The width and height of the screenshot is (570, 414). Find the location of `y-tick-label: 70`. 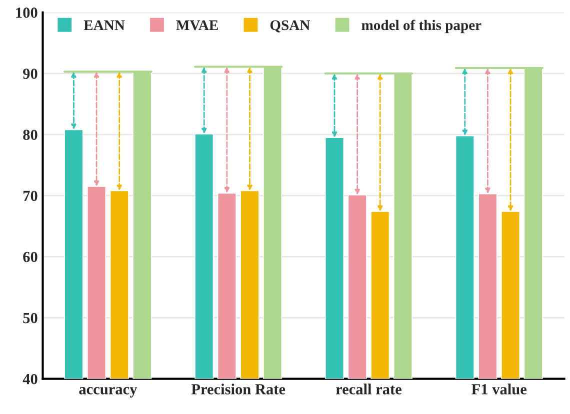

y-tick-label: 70 is located at coordinates (30, 196).